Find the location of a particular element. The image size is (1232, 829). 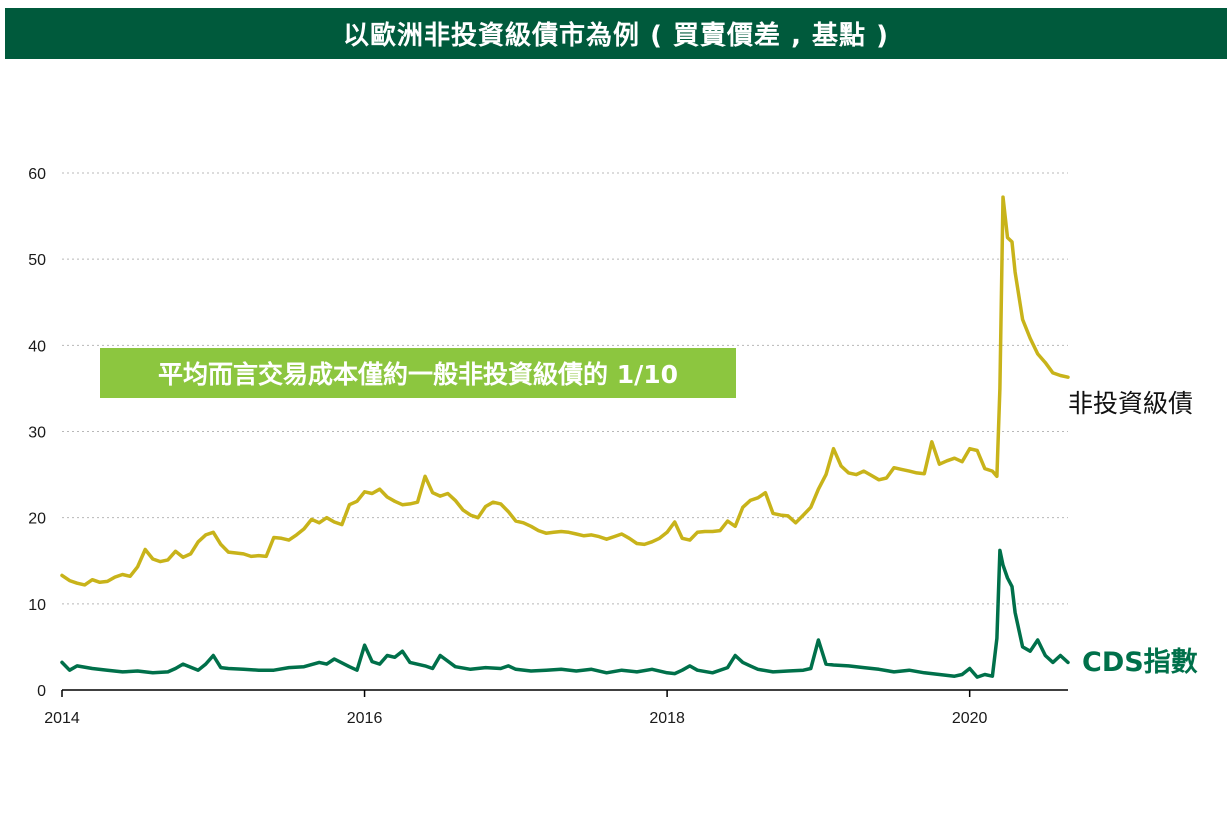

series-label-high-yield: 非投資級債 is located at coordinates (1131, 403).